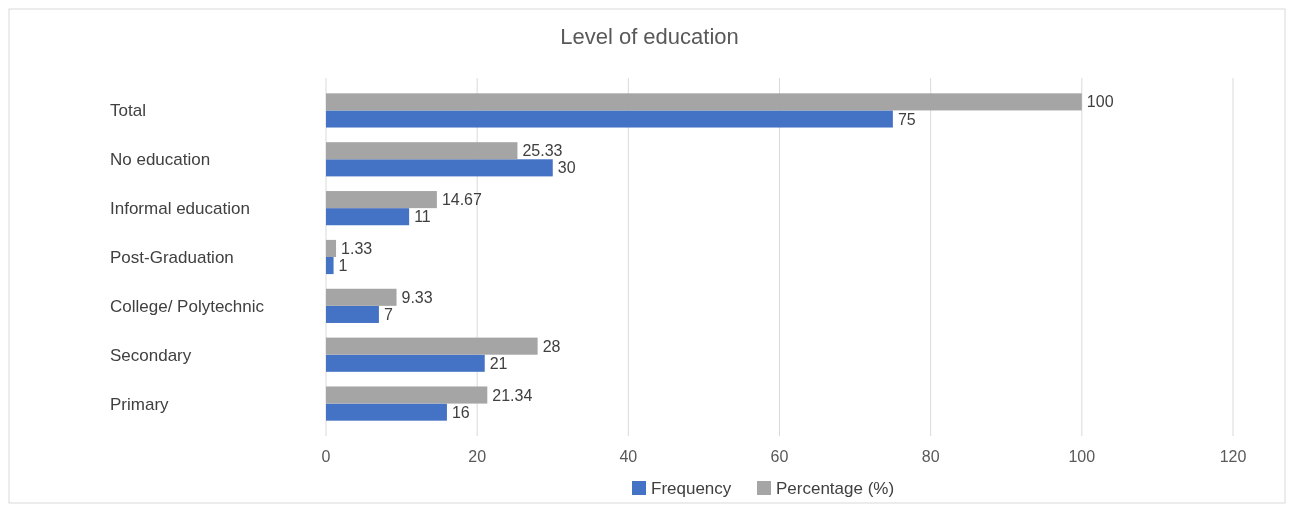 The height and width of the screenshot is (512, 1294). Describe the element at coordinates (649, 36) in the screenshot. I see `chart-title: Level of education` at that location.